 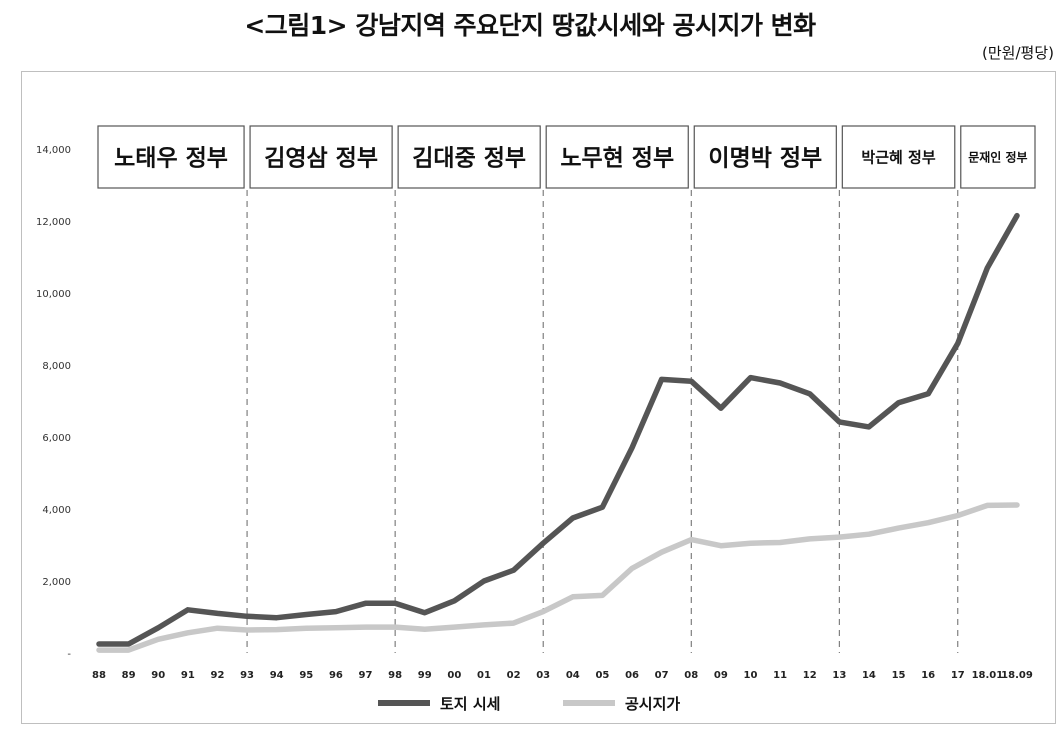 I want to click on x-tick-label: 12, so click(x=810, y=675).